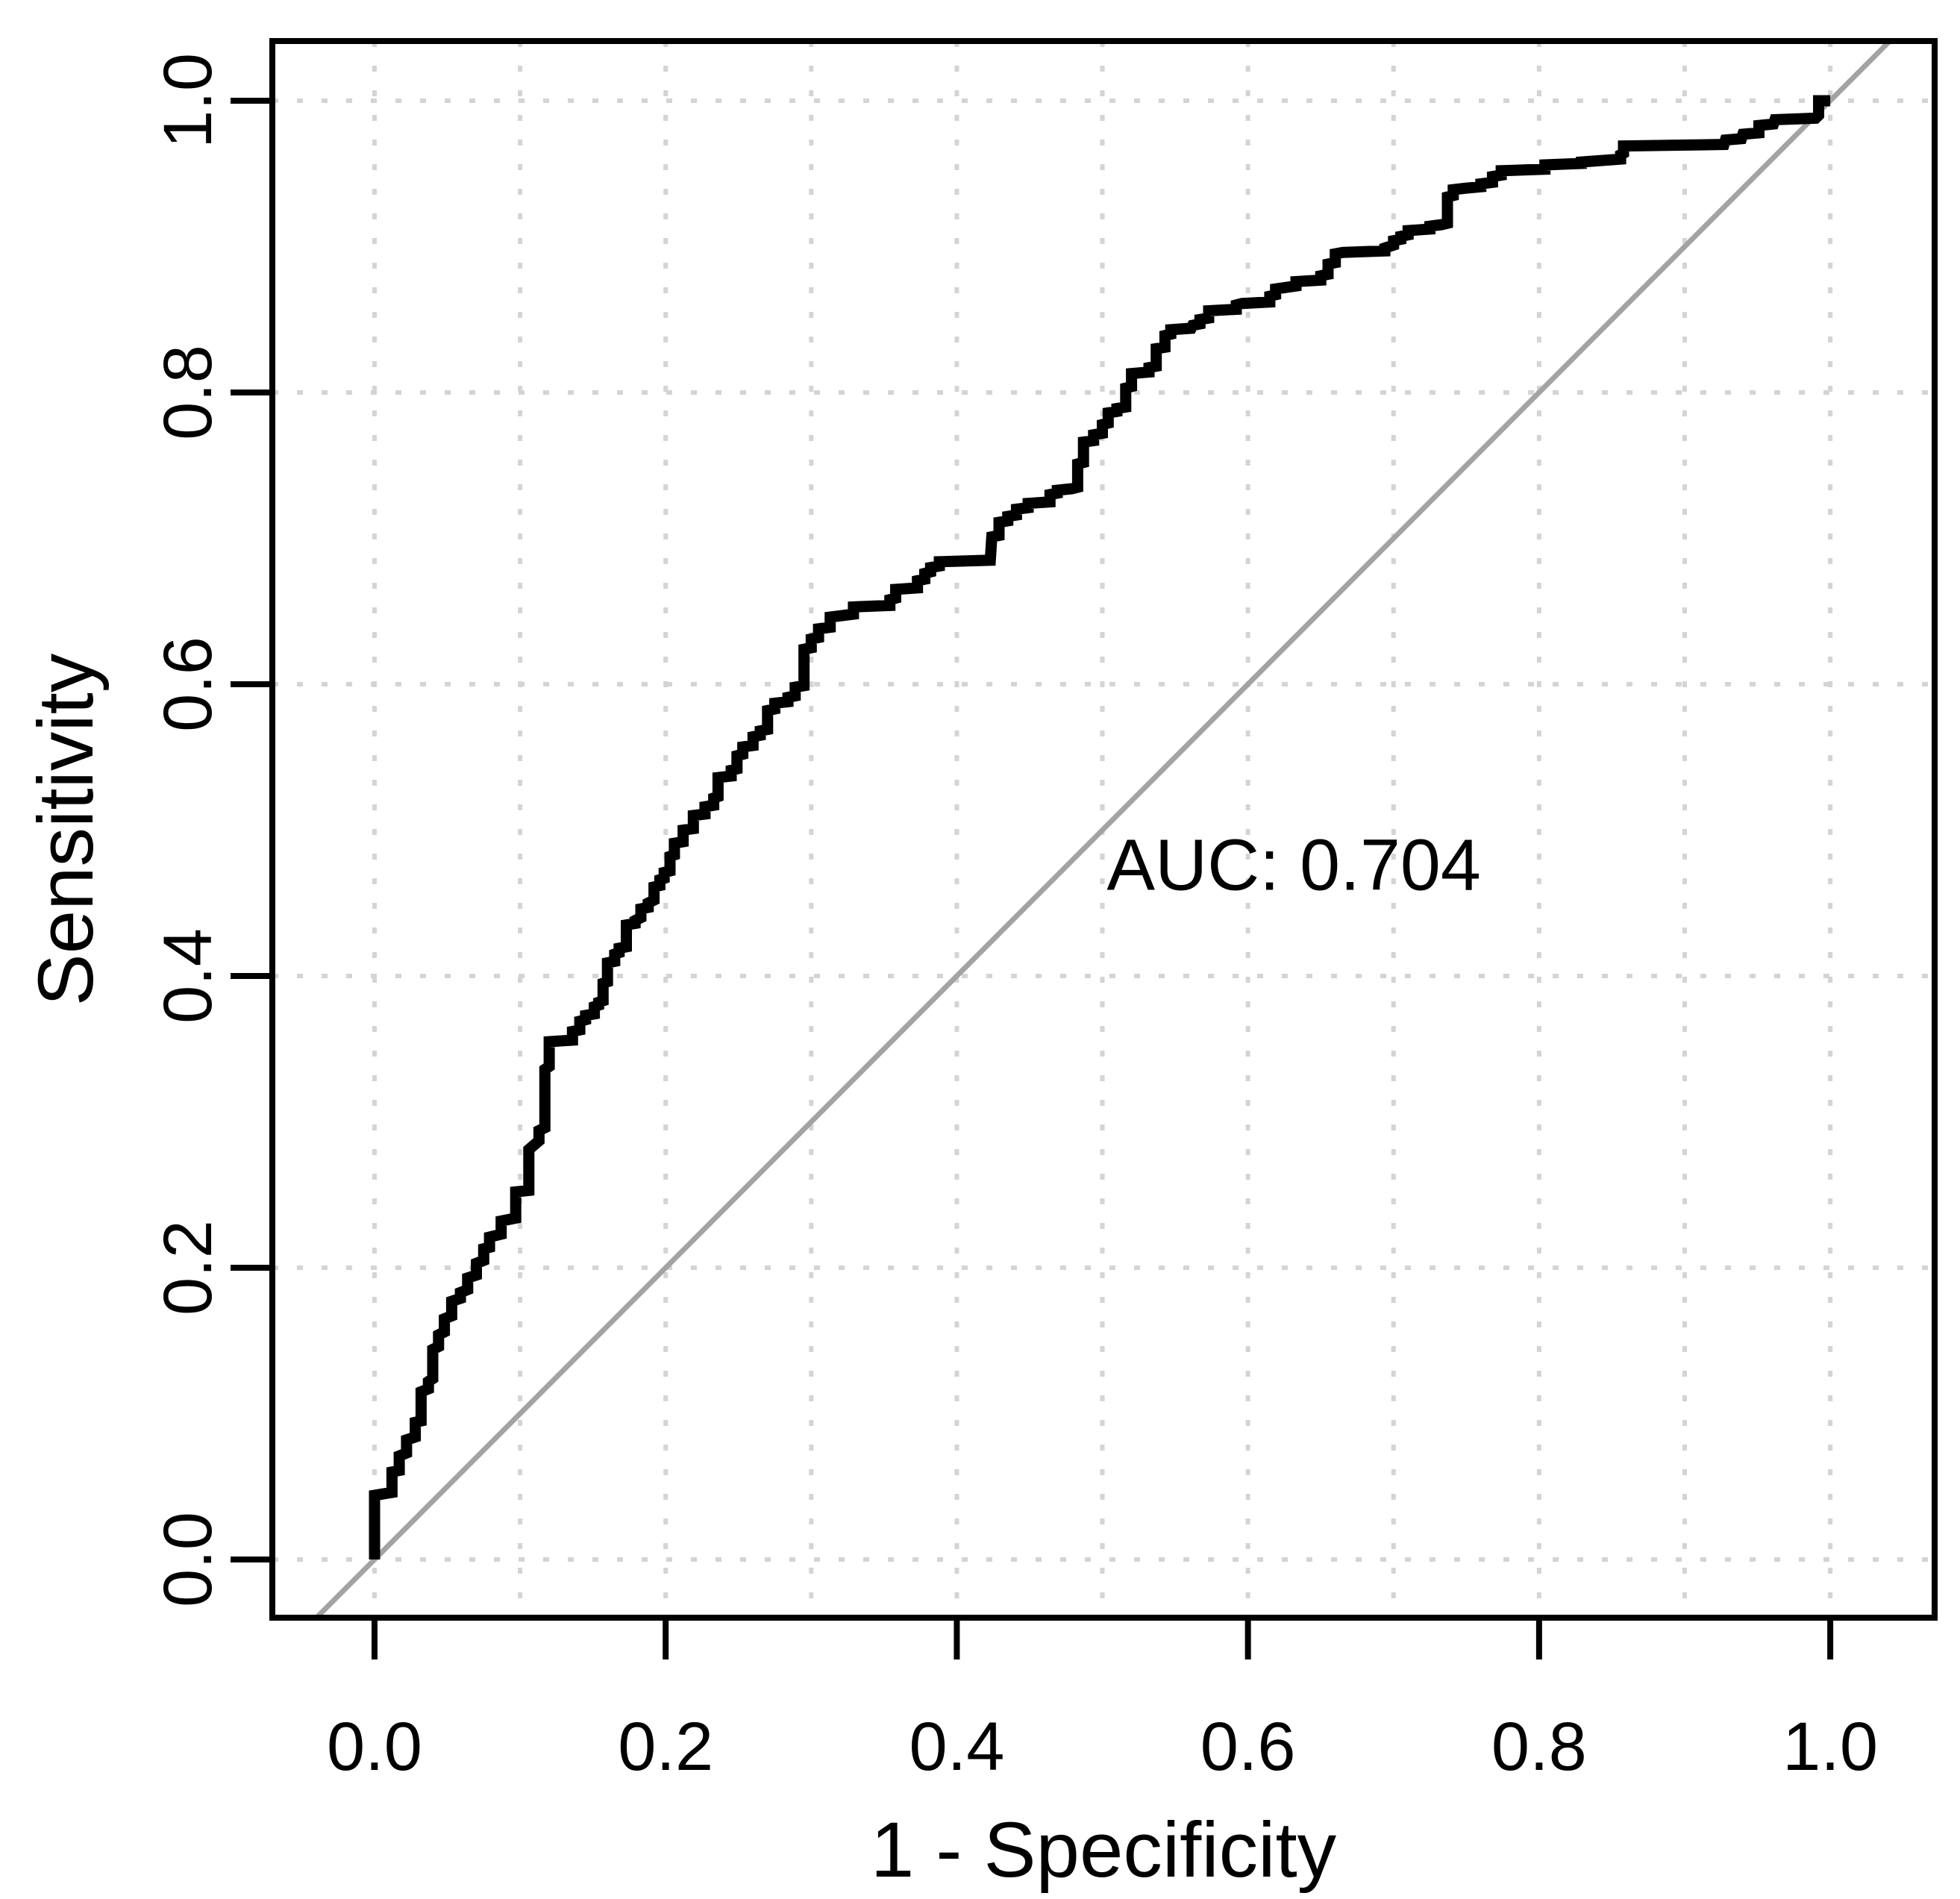  Describe the element at coordinates (188, 684) in the screenshot. I see `y-tick-label-0.6: 0.6` at that location.